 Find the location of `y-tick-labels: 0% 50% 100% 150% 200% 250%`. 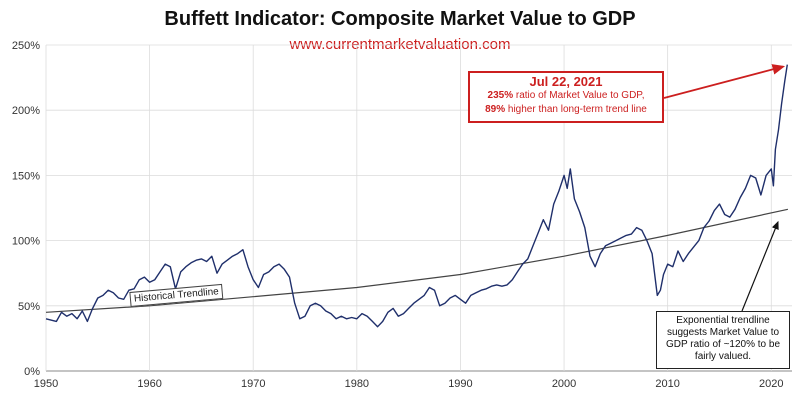

y-tick-labels: 0% 50% 100% 150% 200% 250% is located at coordinates (26, 209).